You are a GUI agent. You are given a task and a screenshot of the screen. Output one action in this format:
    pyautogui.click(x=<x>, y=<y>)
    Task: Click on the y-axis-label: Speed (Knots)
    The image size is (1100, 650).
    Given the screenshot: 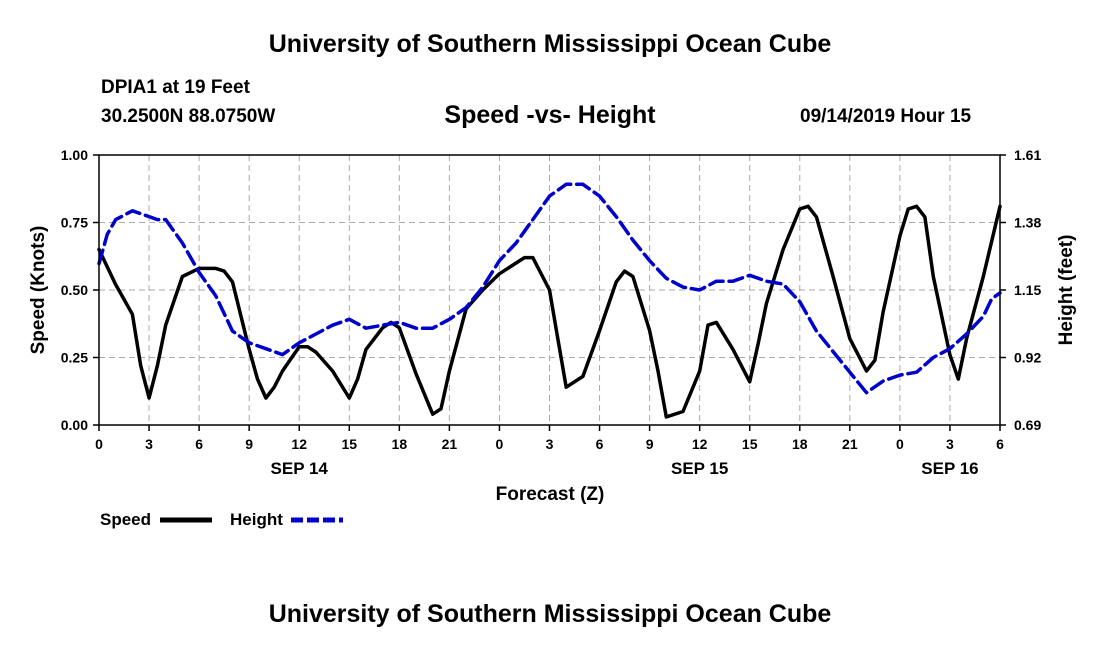 What is the action you would take?
    pyautogui.click(x=38, y=290)
    